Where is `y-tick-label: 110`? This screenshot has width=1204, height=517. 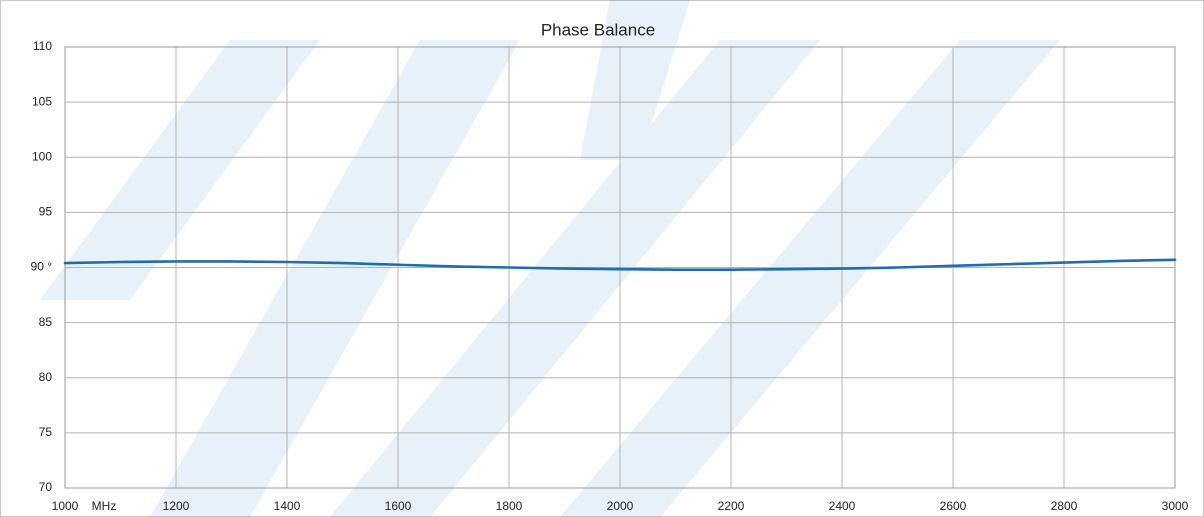 y-tick-label: 110 is located at coordinates (42, 46).